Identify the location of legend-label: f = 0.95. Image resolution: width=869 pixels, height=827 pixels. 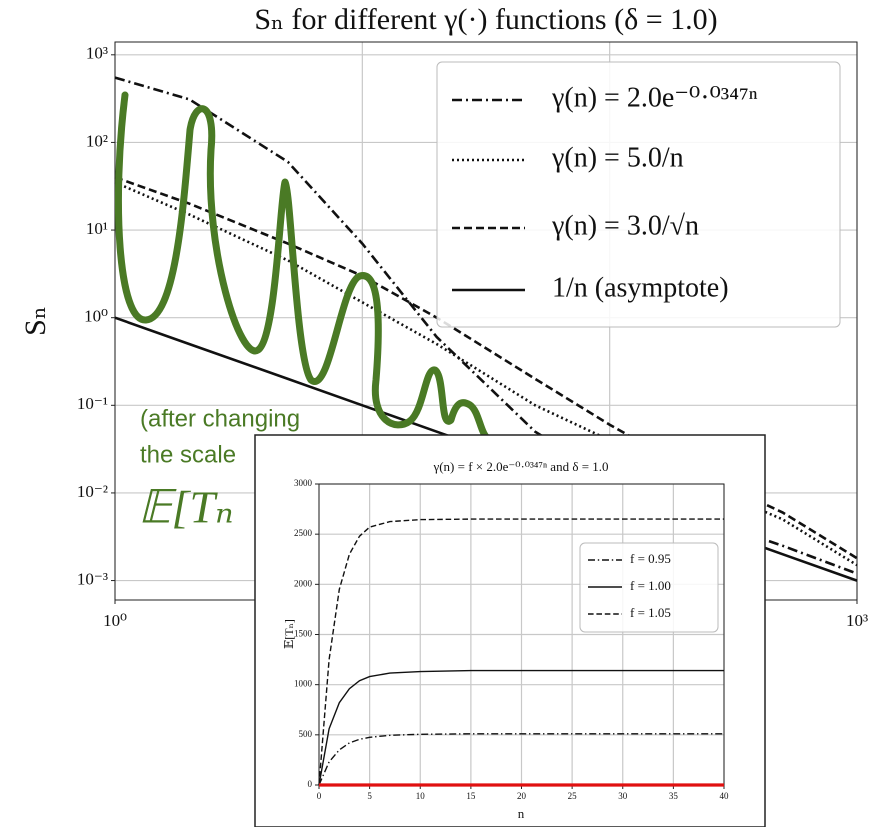
(650, 558).